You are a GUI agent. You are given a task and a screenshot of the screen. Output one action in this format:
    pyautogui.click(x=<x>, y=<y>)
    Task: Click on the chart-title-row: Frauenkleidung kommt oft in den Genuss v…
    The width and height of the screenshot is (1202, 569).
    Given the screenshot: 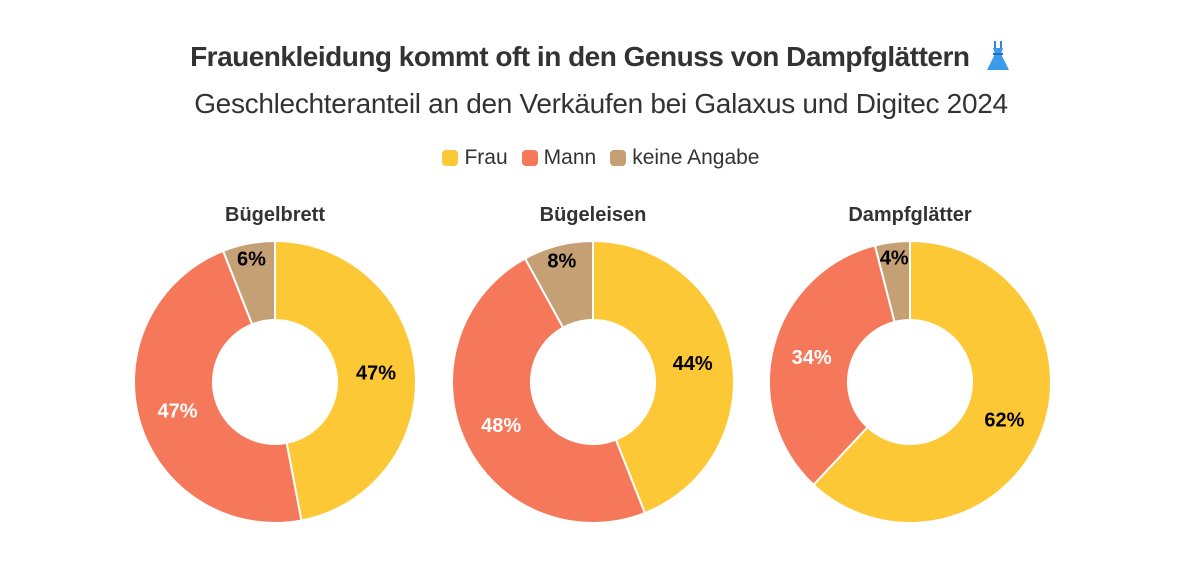 What is the action you would take?
    pyautogui.click(x=601, y=58)
    